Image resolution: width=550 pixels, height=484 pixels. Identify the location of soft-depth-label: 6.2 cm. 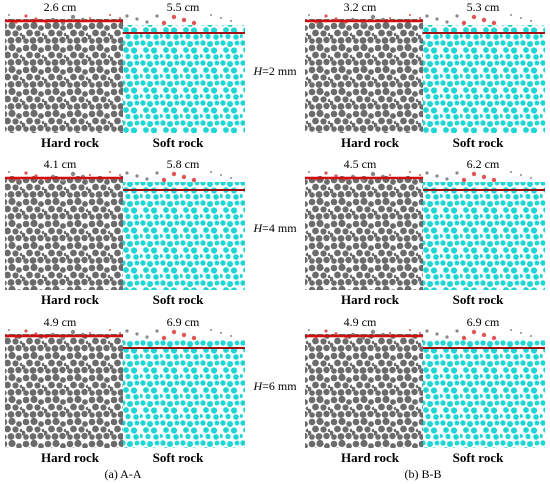
(483, 164).